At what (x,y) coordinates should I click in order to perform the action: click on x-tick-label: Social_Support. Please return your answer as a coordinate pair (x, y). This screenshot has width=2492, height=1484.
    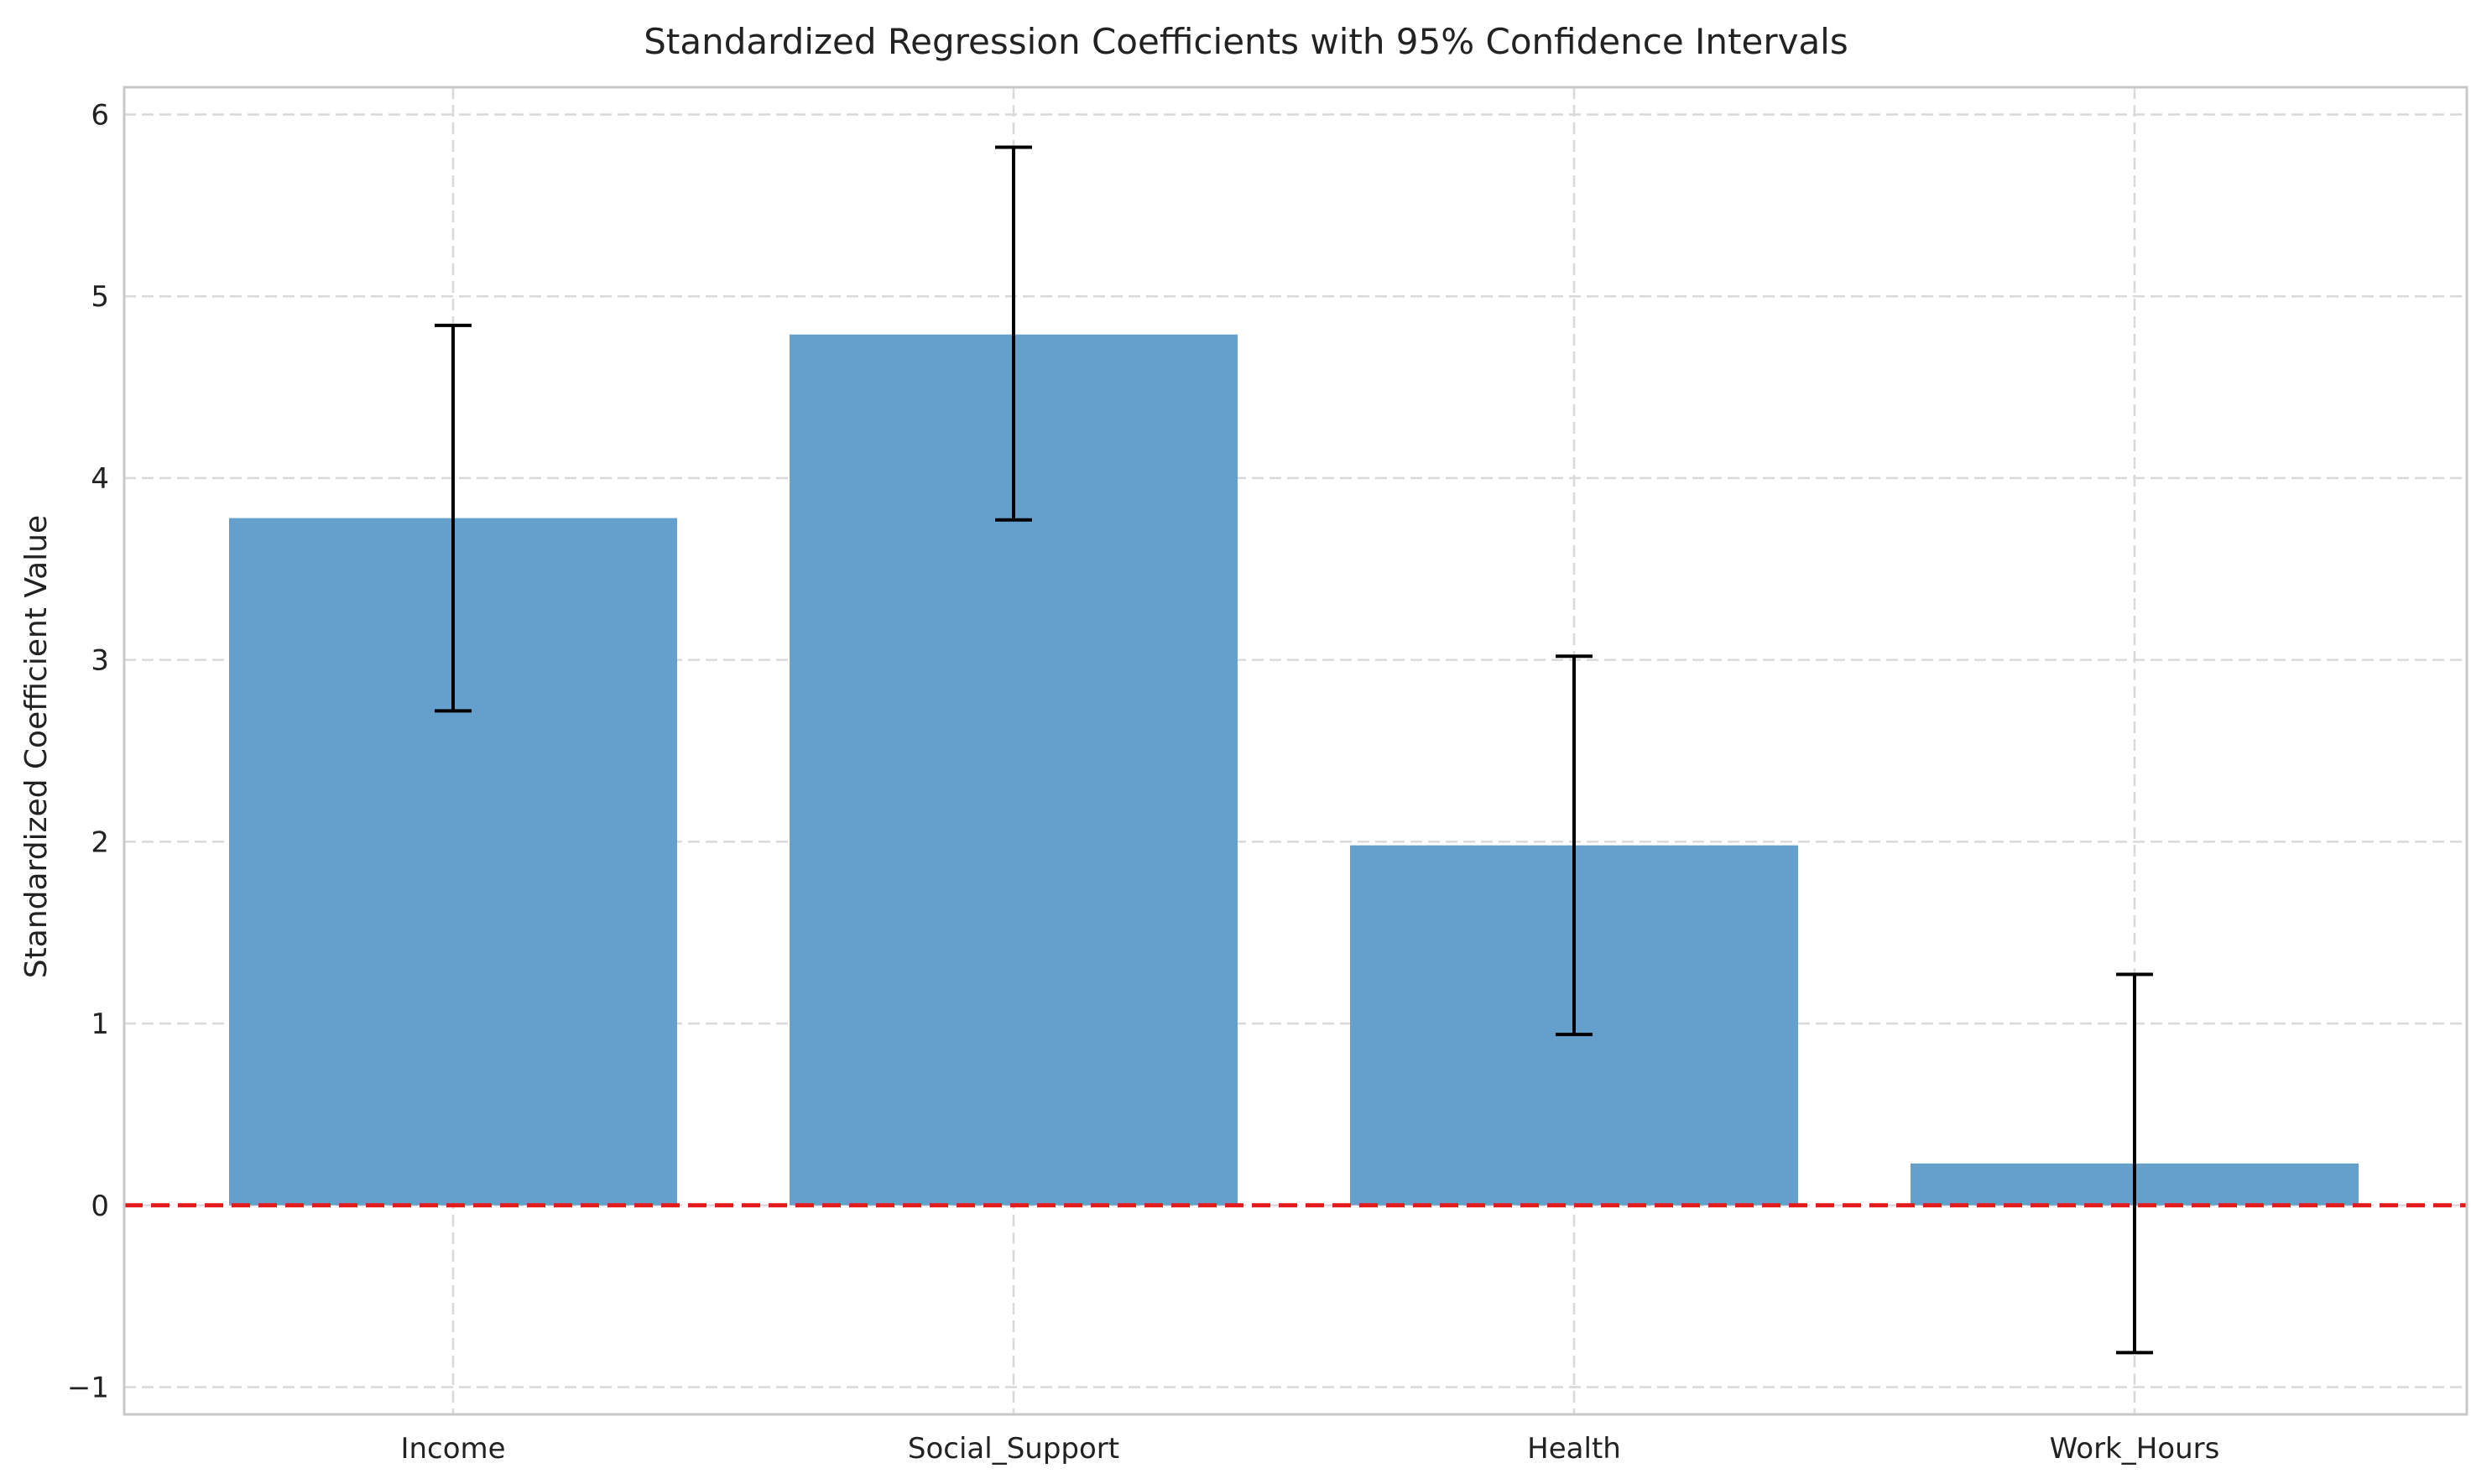
    Looking at the image, I should click on (1014, 1449).